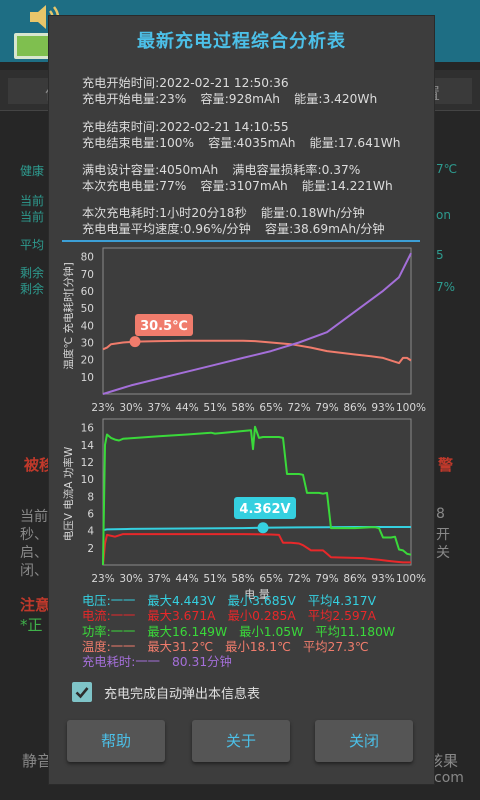 This screenshot has width=480, height=800. I want to click on voltage-avg: 平均4.317V, so click(341, 601).